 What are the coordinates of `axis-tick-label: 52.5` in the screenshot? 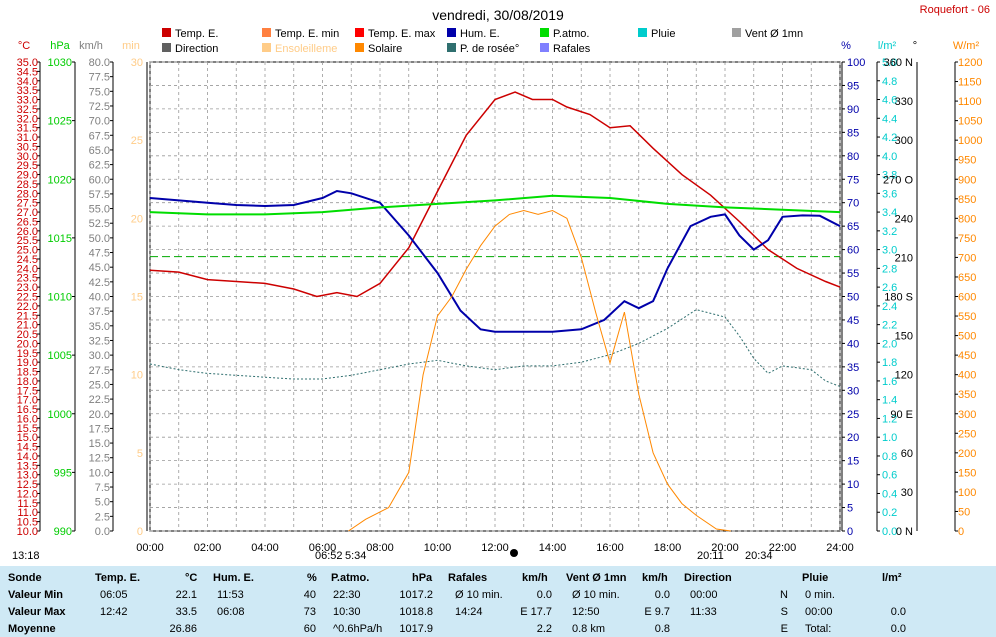 It's located at (99, 224).